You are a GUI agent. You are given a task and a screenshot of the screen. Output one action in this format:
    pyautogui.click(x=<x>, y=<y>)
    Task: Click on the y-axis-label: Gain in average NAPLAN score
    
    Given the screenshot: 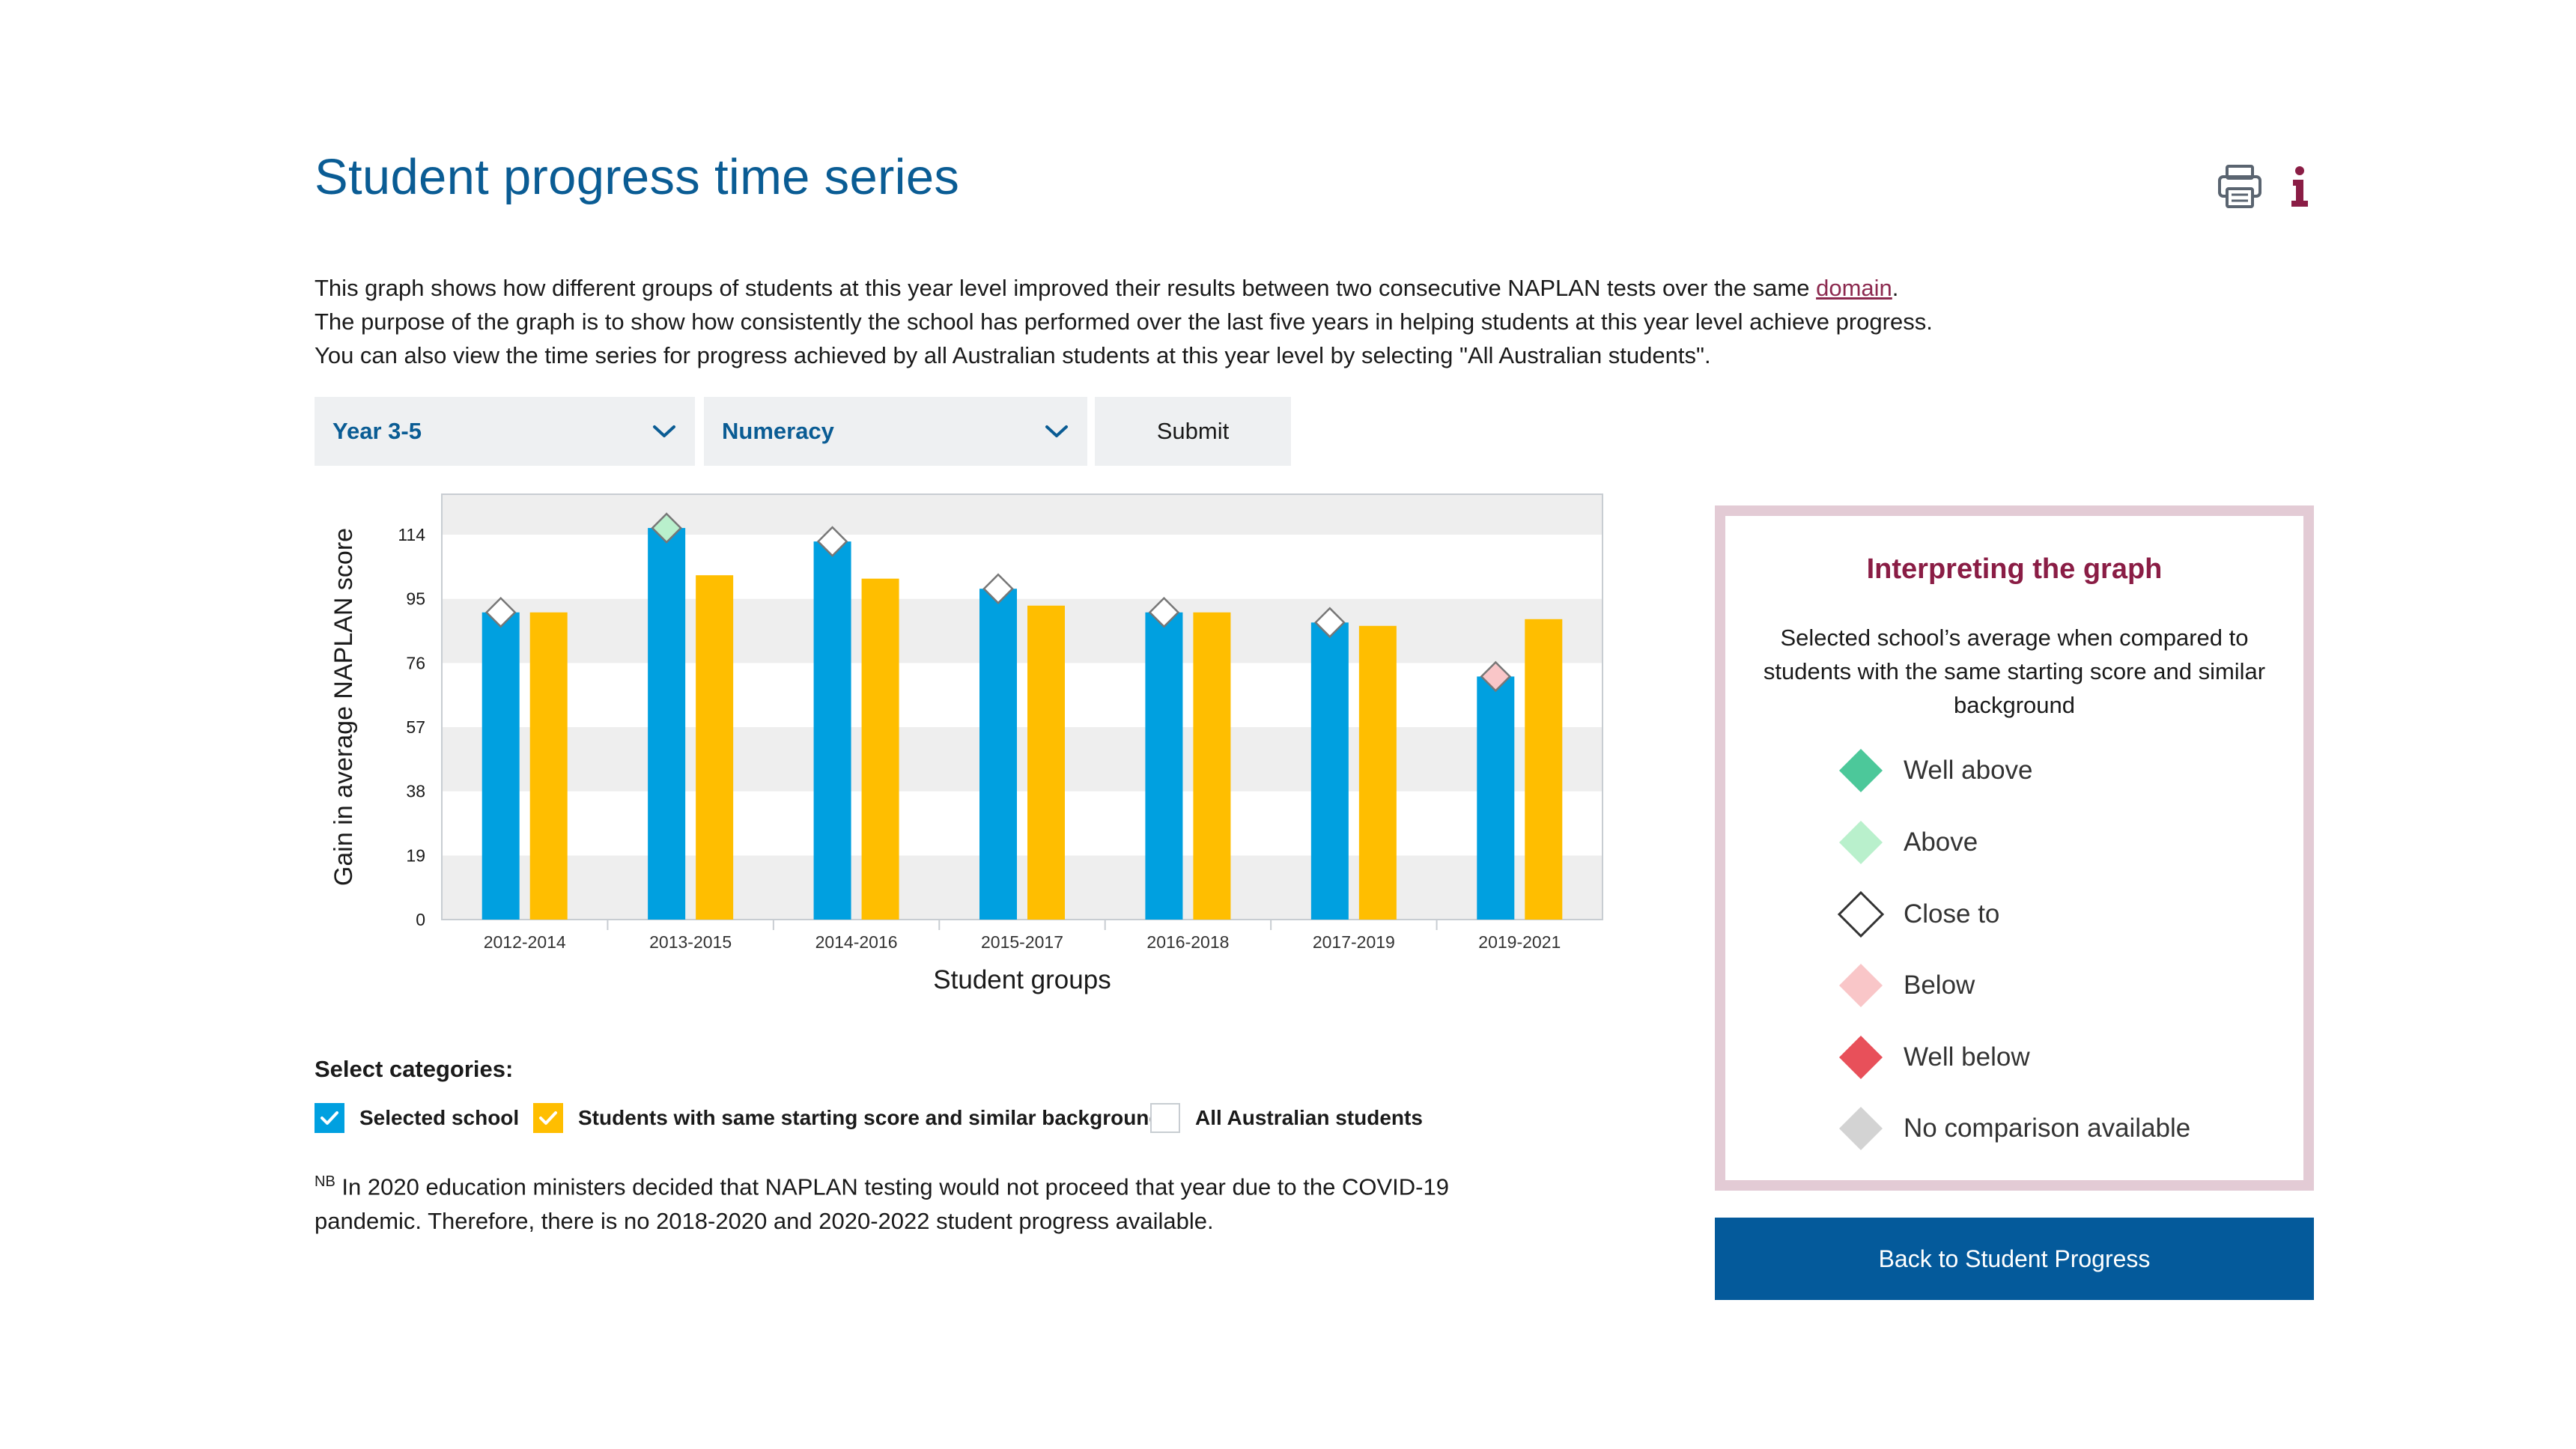 What is the action you would take?
    pyautogui.click(x=343, y=707)
    